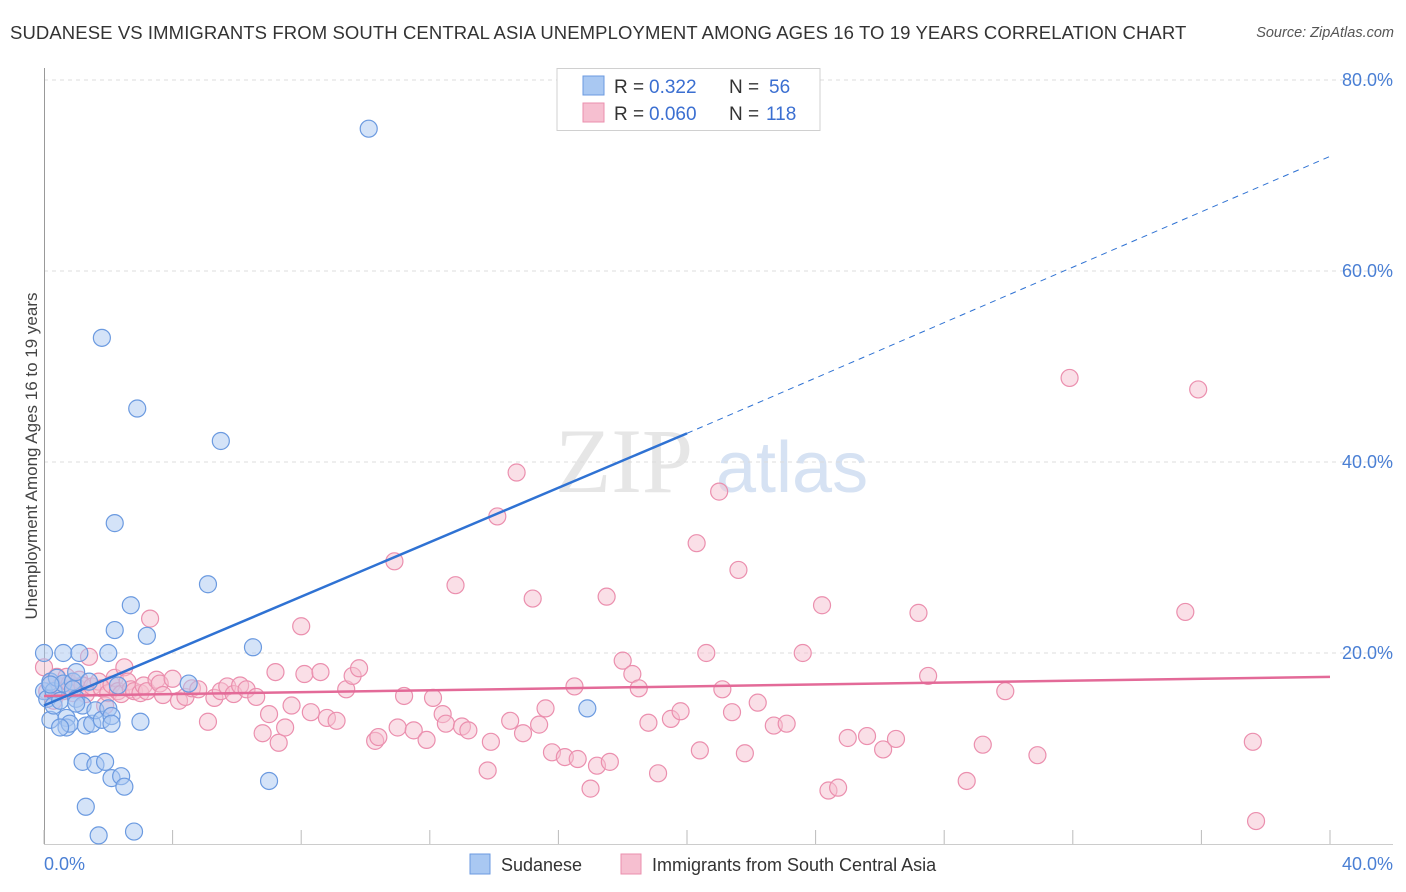 This screenshot has width=1406, height=892. I want to click on legend-r-label-2: R =, so click(629, 114).